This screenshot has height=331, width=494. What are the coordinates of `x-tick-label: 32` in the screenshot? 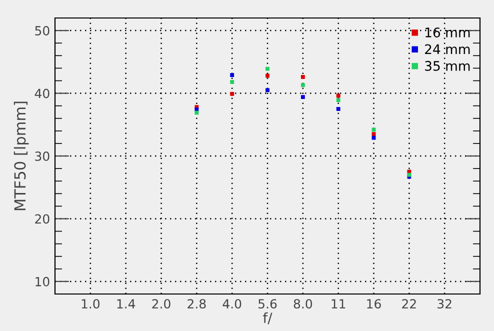 It's located at (445, 304).